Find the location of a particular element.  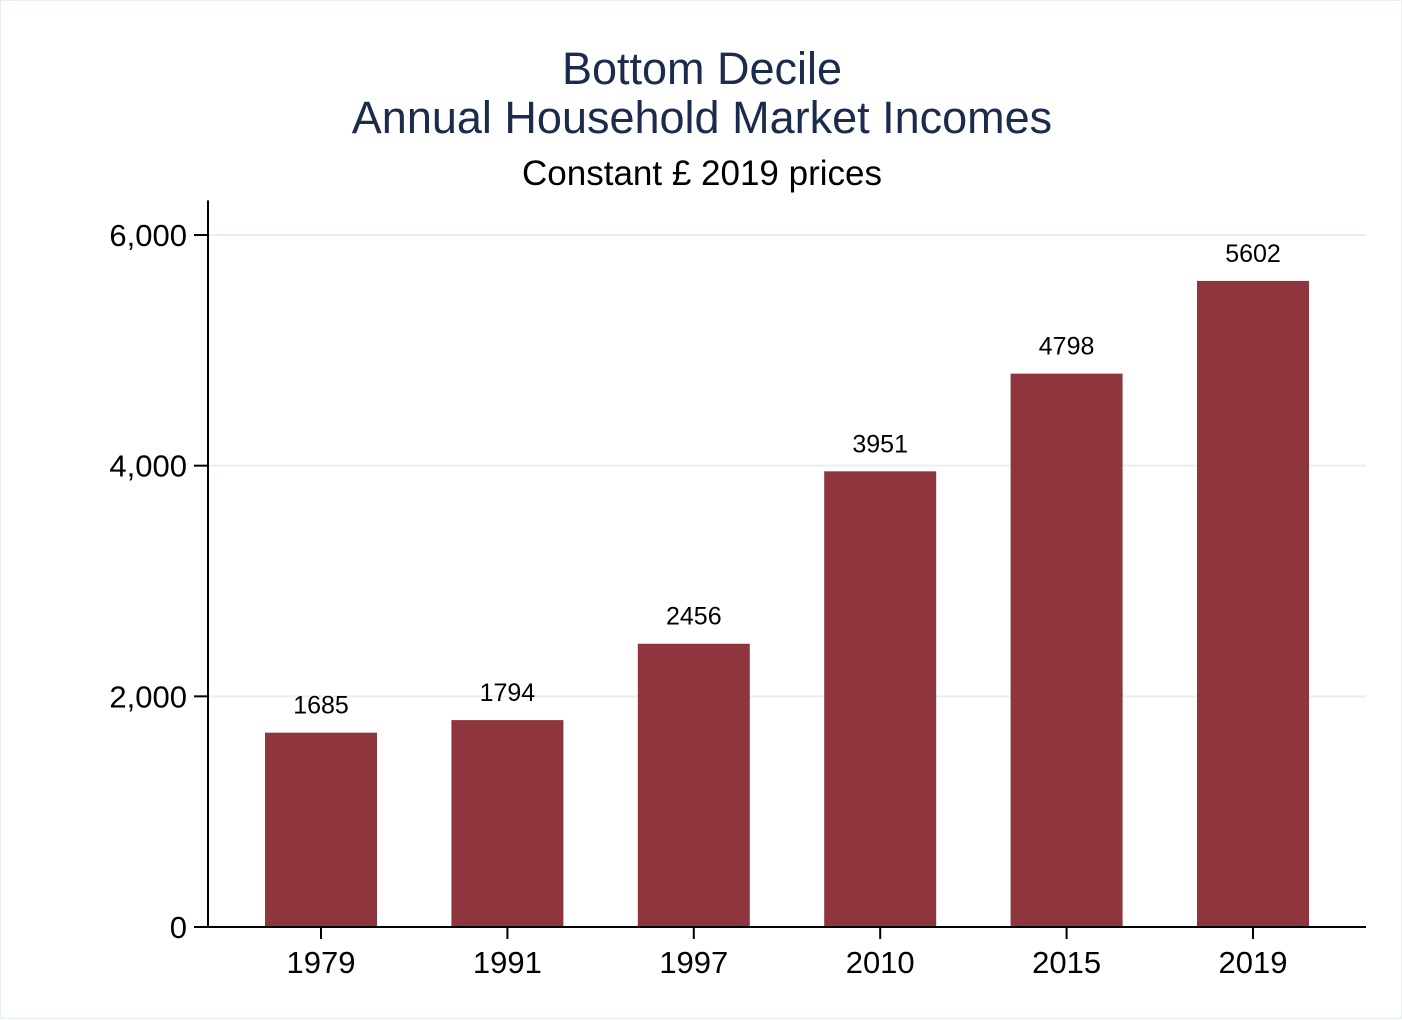

x-tick-label-2019: 2019 is located at coordinates (1253, 962).